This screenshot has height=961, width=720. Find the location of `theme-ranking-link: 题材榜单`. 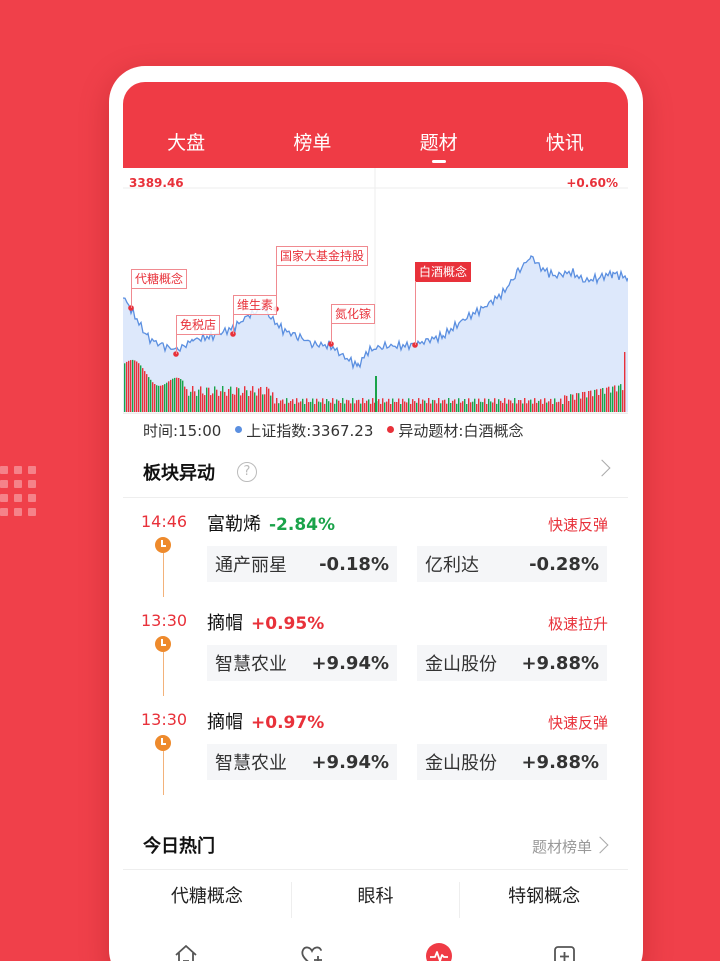

theme-ranking-link: 题材榜单 is located at coordinates (561, 847).